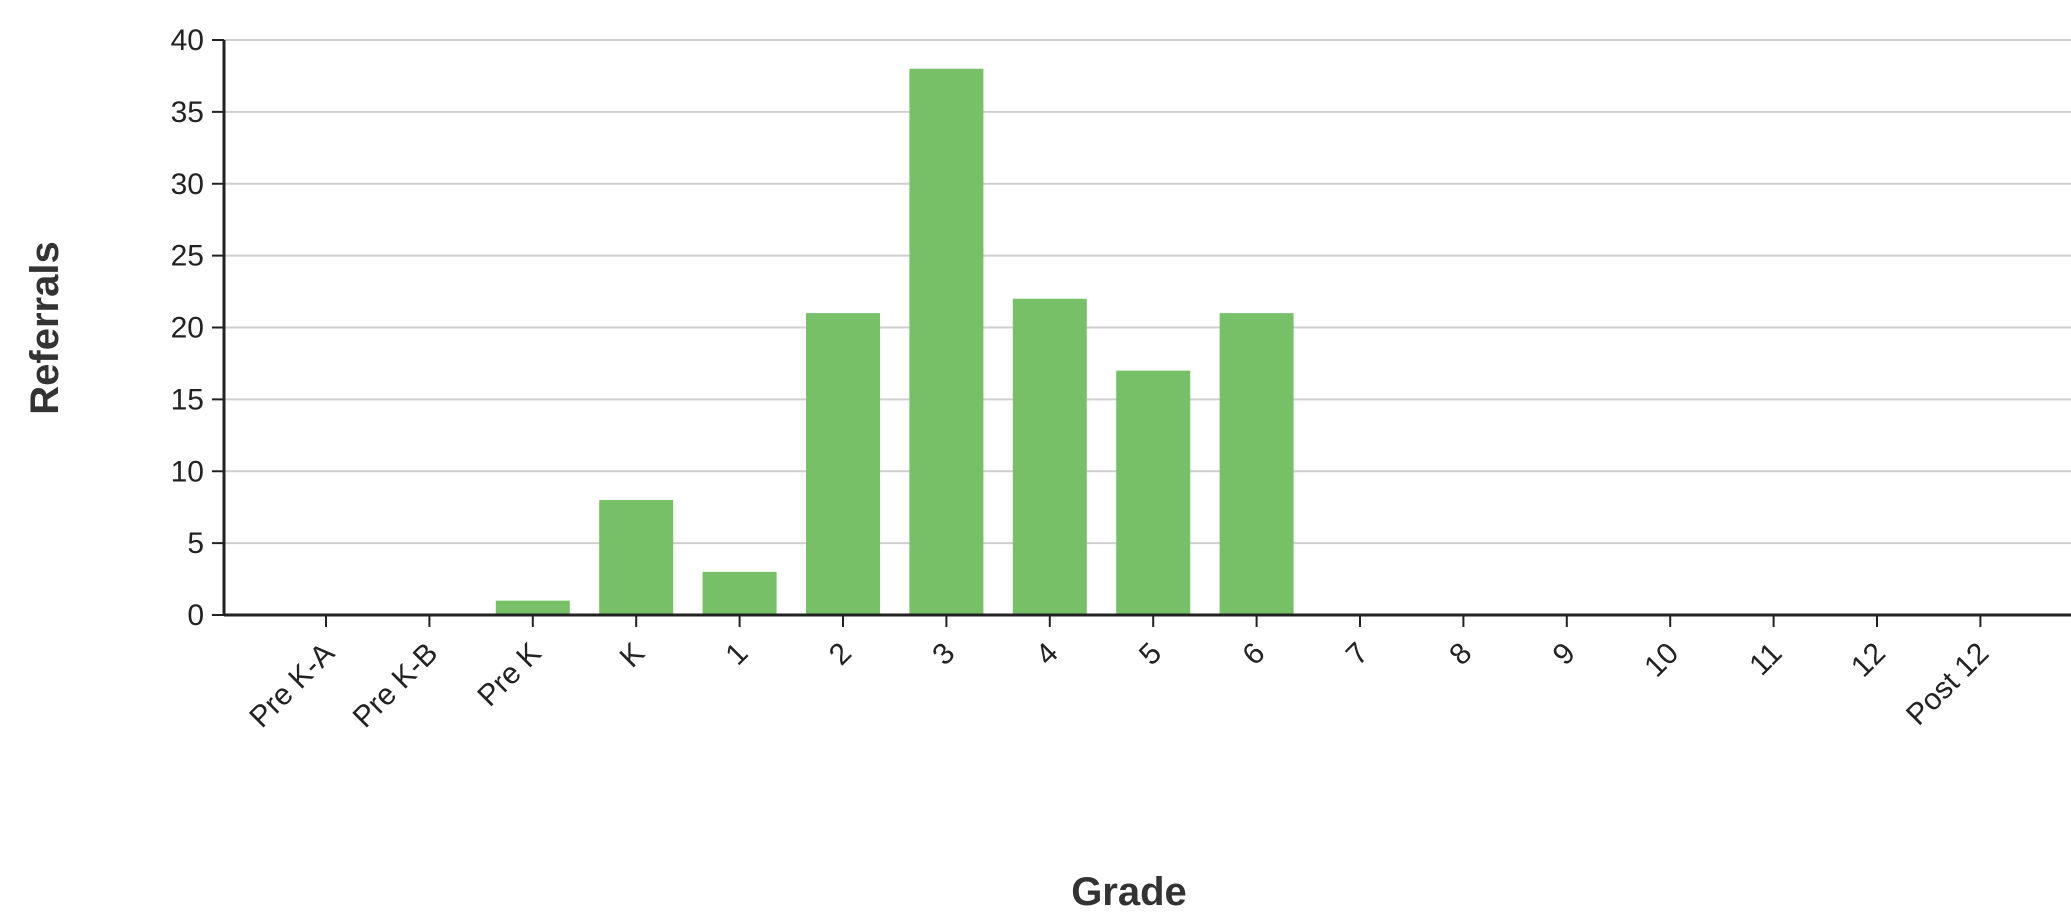  What do you see at coordinates (195, 615) in the screenshot?
I see `y-tick-label: 0` at bounding box center [195, 615].